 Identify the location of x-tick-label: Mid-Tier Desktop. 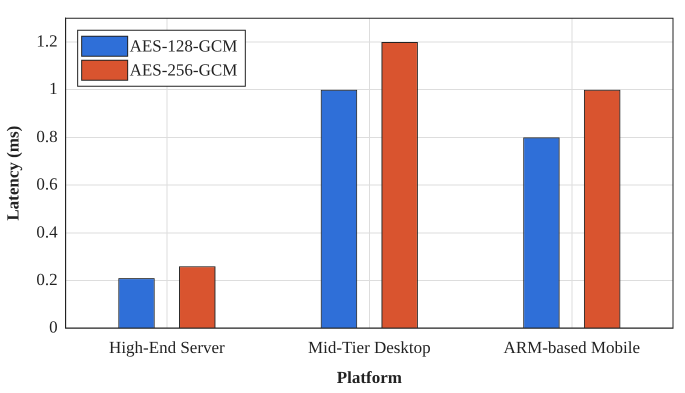
(369, 347).